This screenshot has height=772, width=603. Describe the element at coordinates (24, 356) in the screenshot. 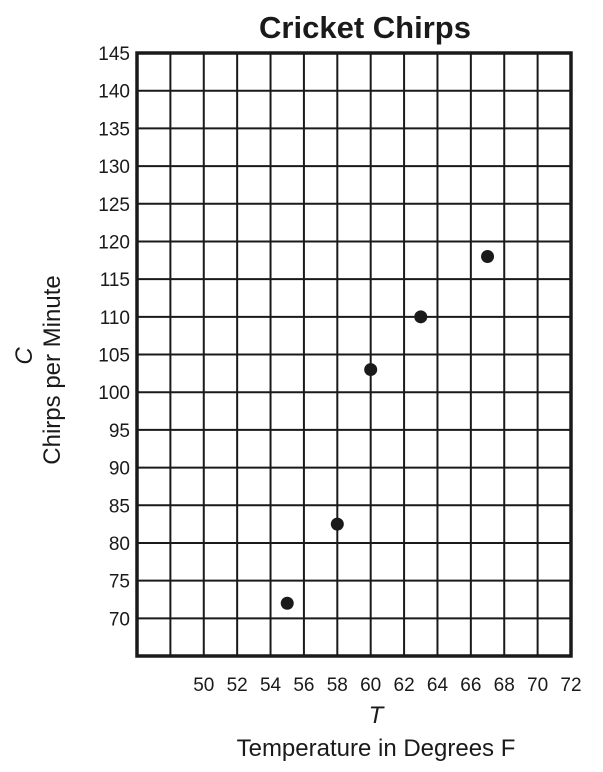

I see `y-axis-variable: C` at that location.